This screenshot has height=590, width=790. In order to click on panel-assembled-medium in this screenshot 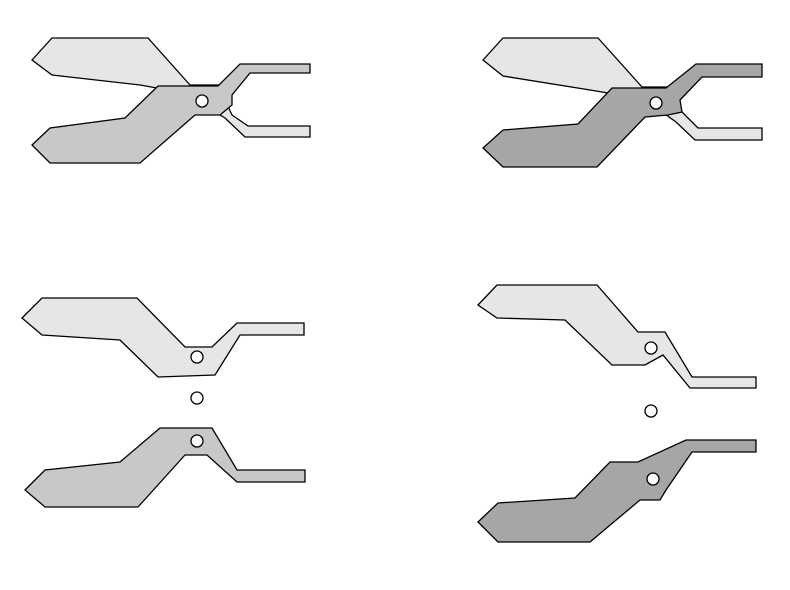, I will do `click(171, 100)`.